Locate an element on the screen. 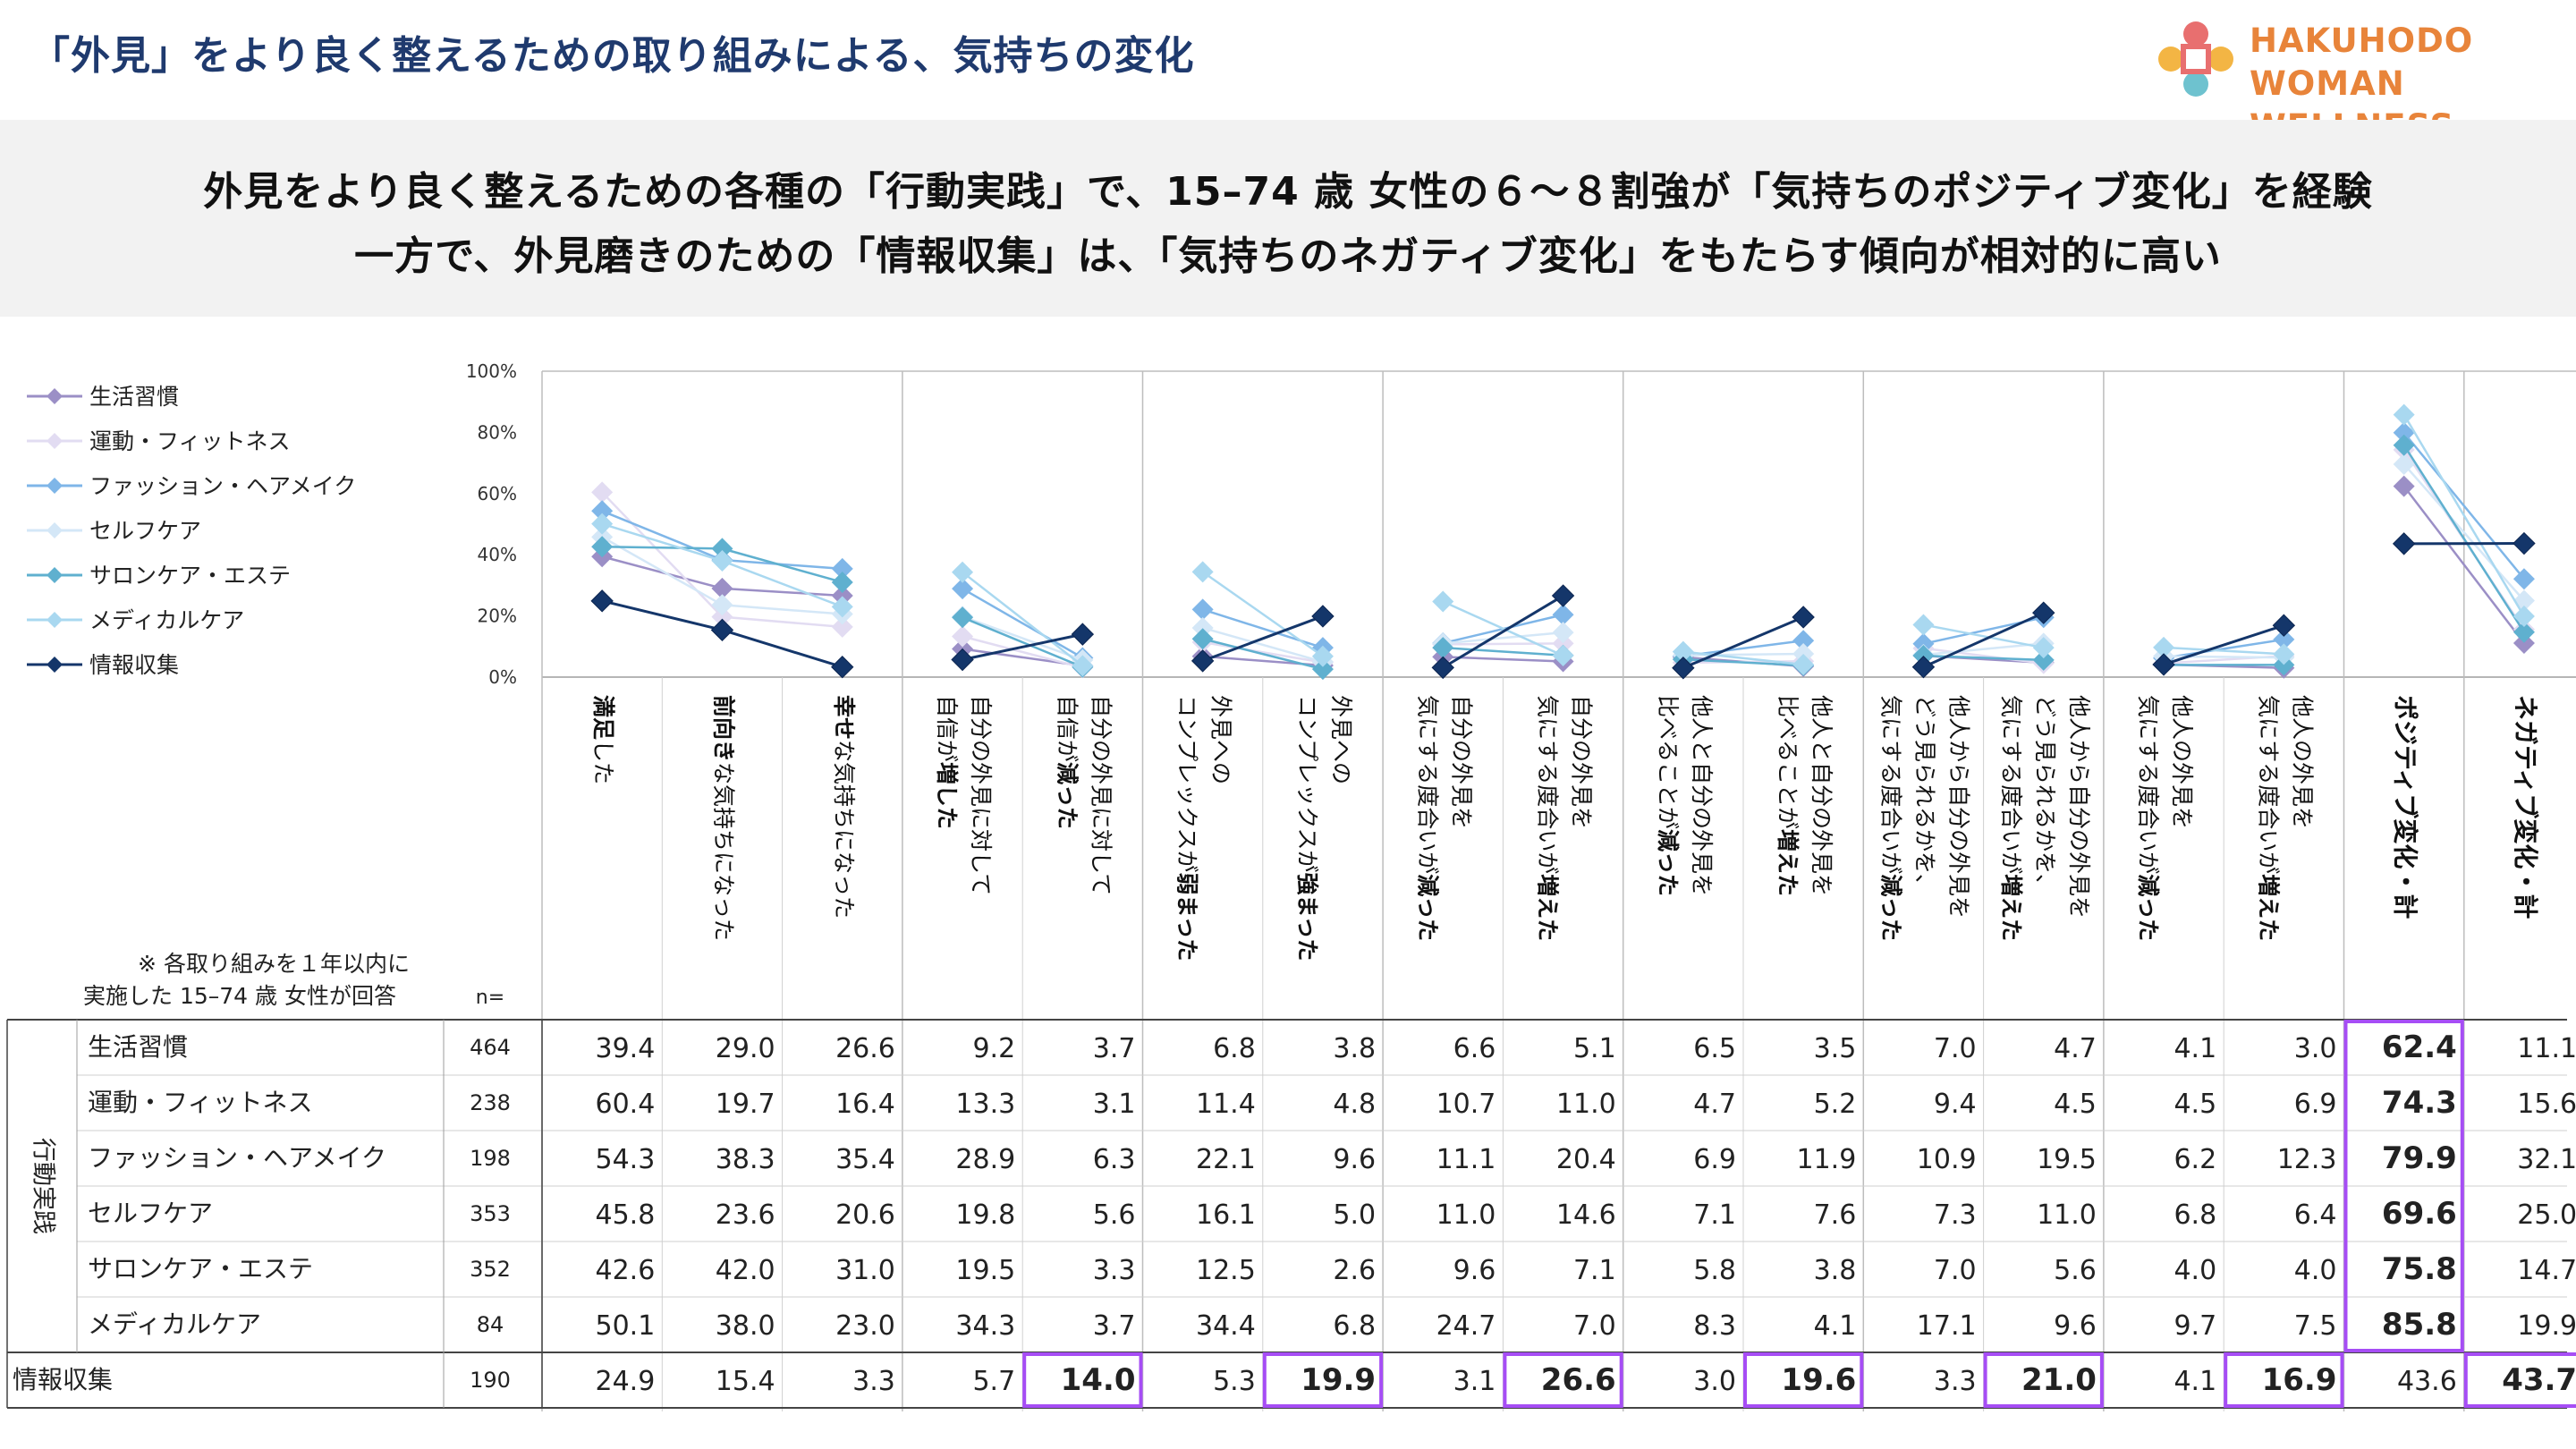 This screenshot has height=1449, width=2576. column-label-line: 比べることが減った is located at coordinates (1668, 795).